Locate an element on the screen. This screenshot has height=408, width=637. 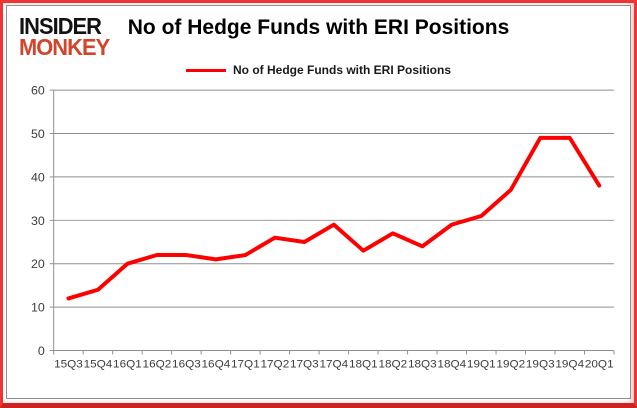
x-tick-label: 19Q2 is located at coordinates (510, 364).